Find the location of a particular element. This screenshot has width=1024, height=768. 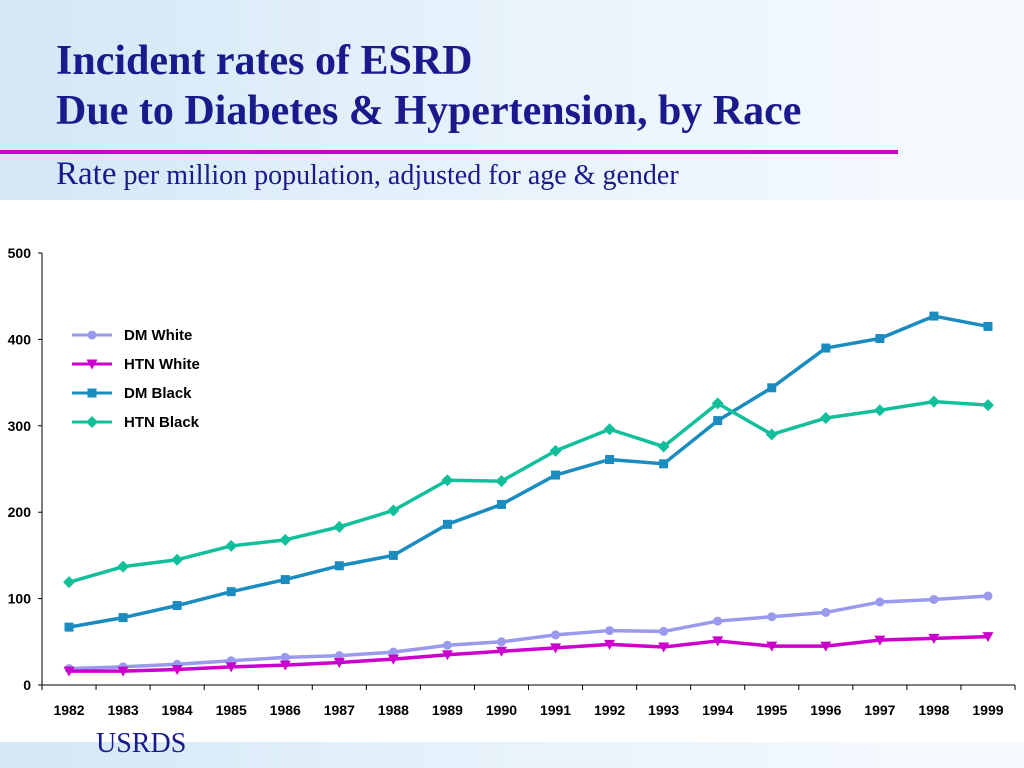

title-divider is located at coordinates (449, 152).